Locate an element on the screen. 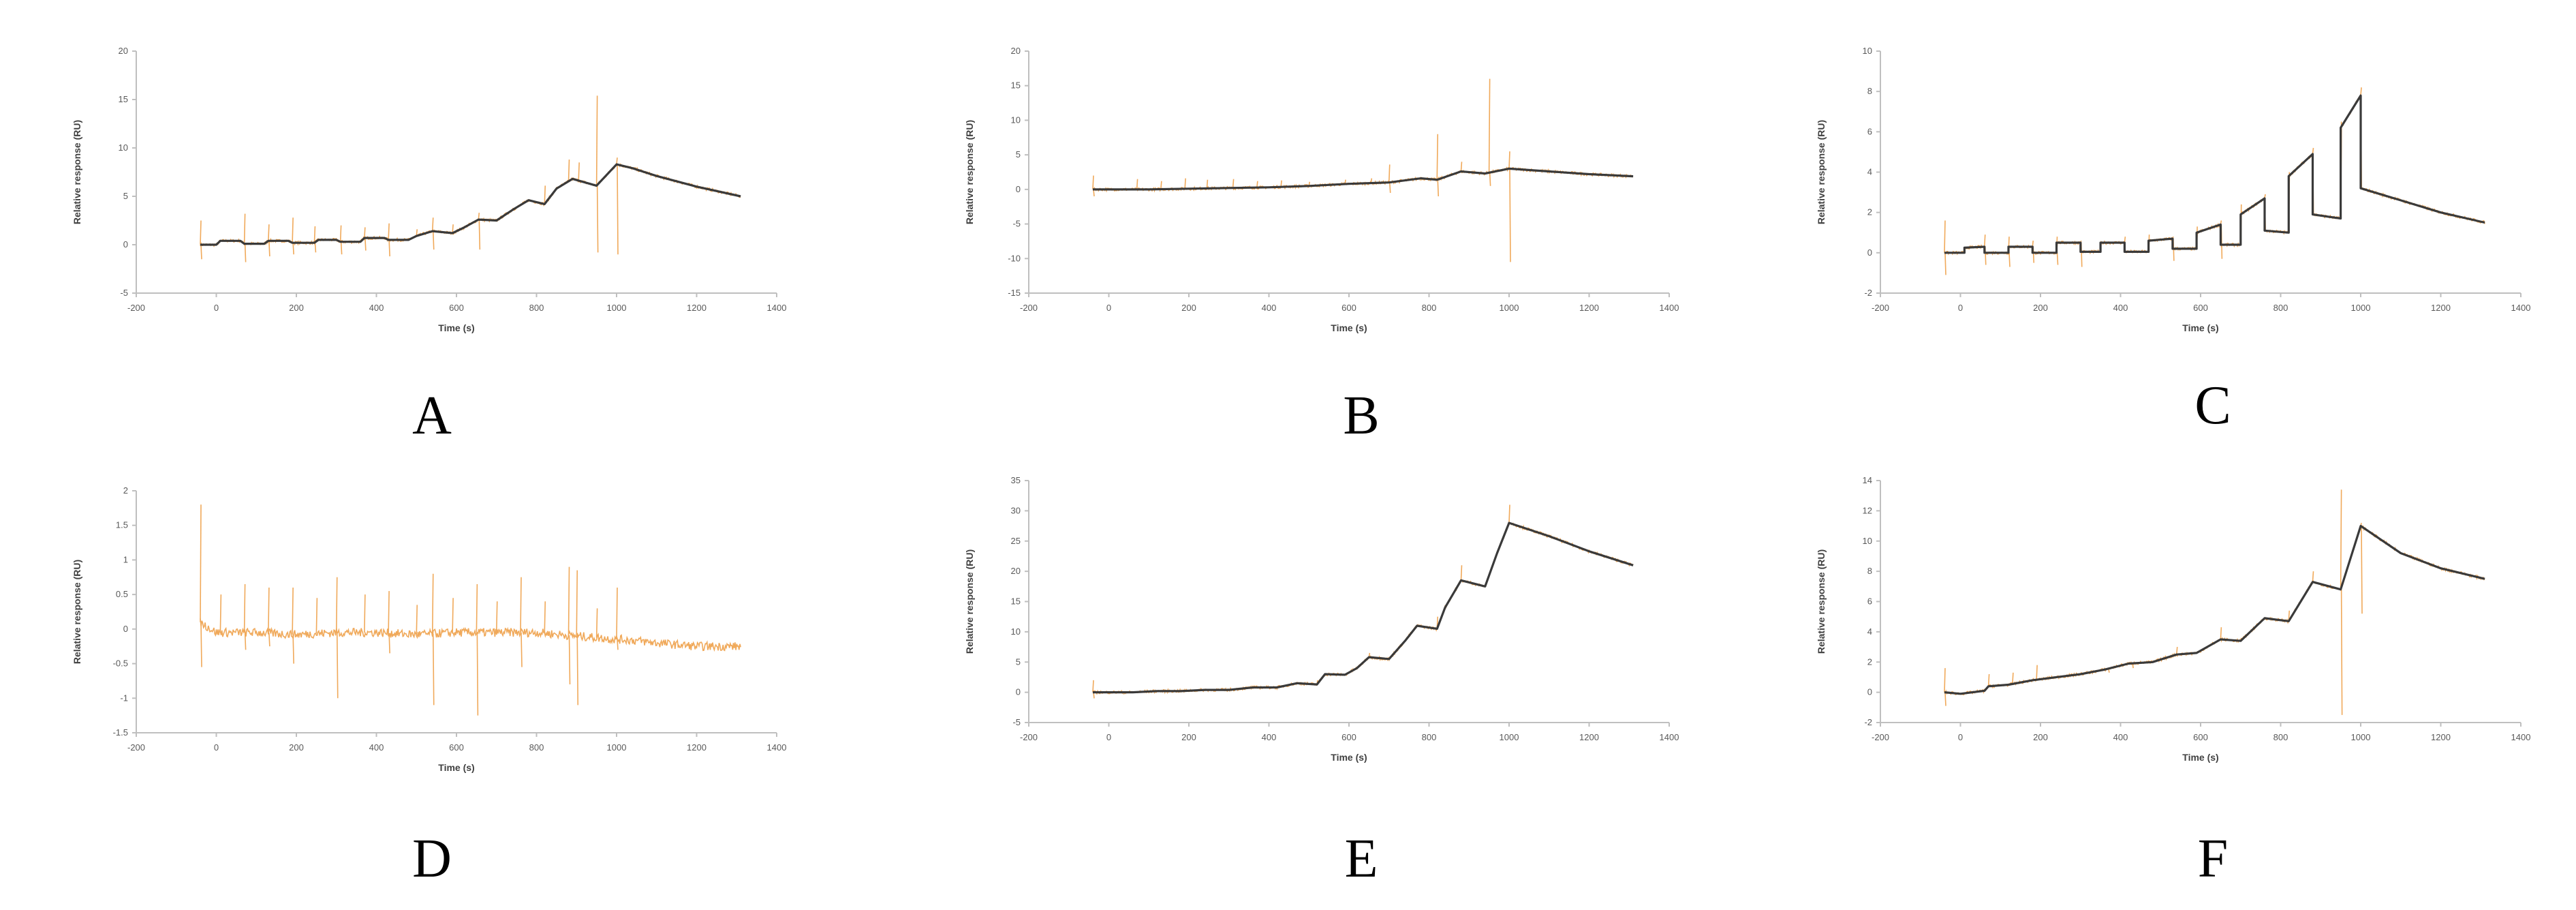 The image size is (2576, 910). y-tick-label: 1 is located at coordinates (125, 559).